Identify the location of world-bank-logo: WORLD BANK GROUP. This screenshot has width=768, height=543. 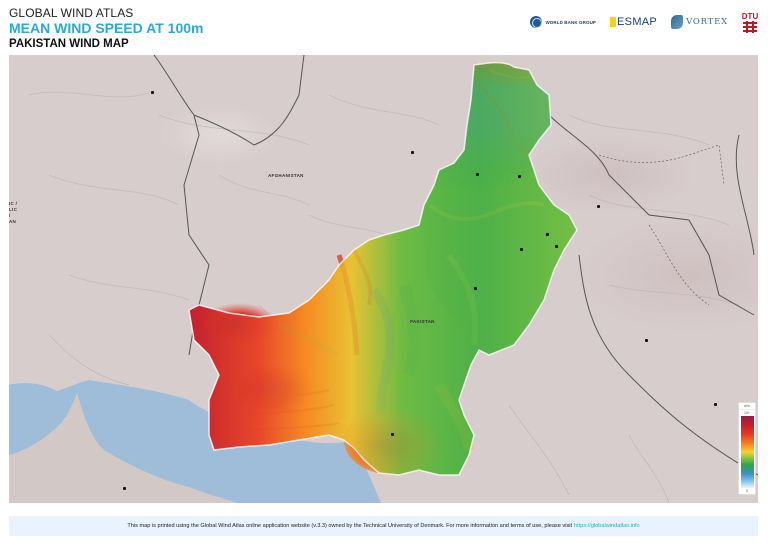
(563, 22).